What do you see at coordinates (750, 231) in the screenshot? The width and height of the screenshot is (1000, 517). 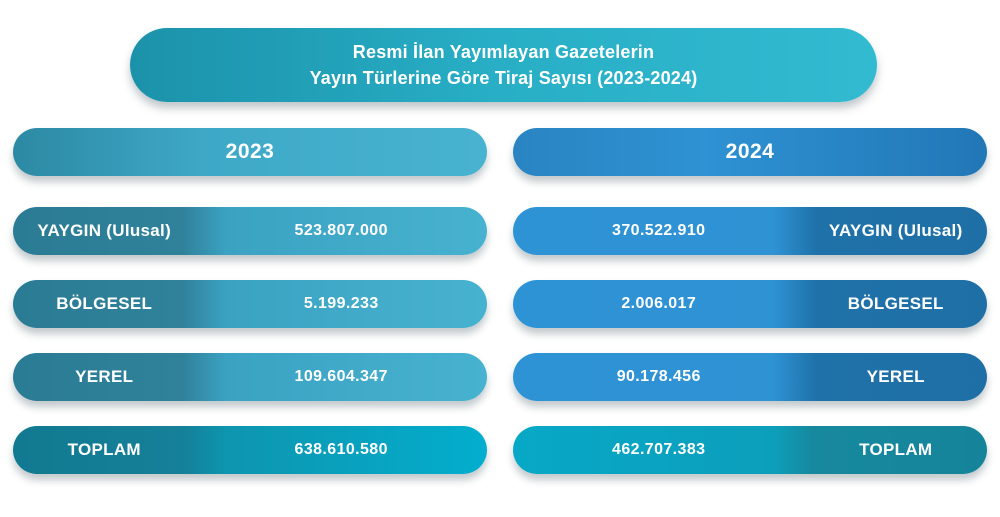 I see `table-row-2024-yaygin: 370.522.910 YAYGIN (Ulusal)` at bounding box center [750, 231].